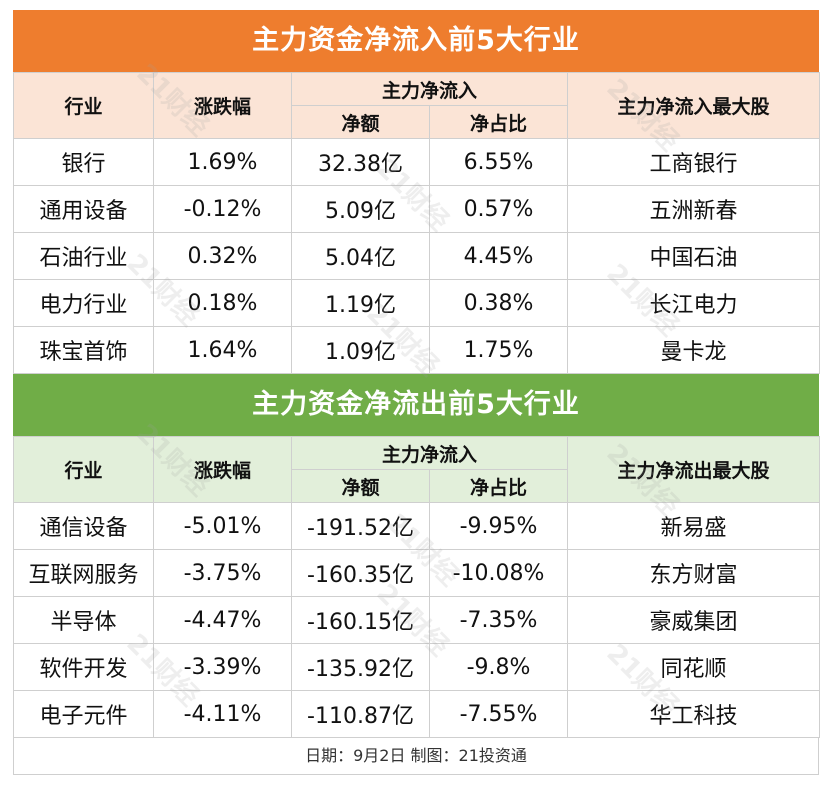  I want to click on footer-credit: 日期：9月2日 制图：21投资通, so click(416, 756).